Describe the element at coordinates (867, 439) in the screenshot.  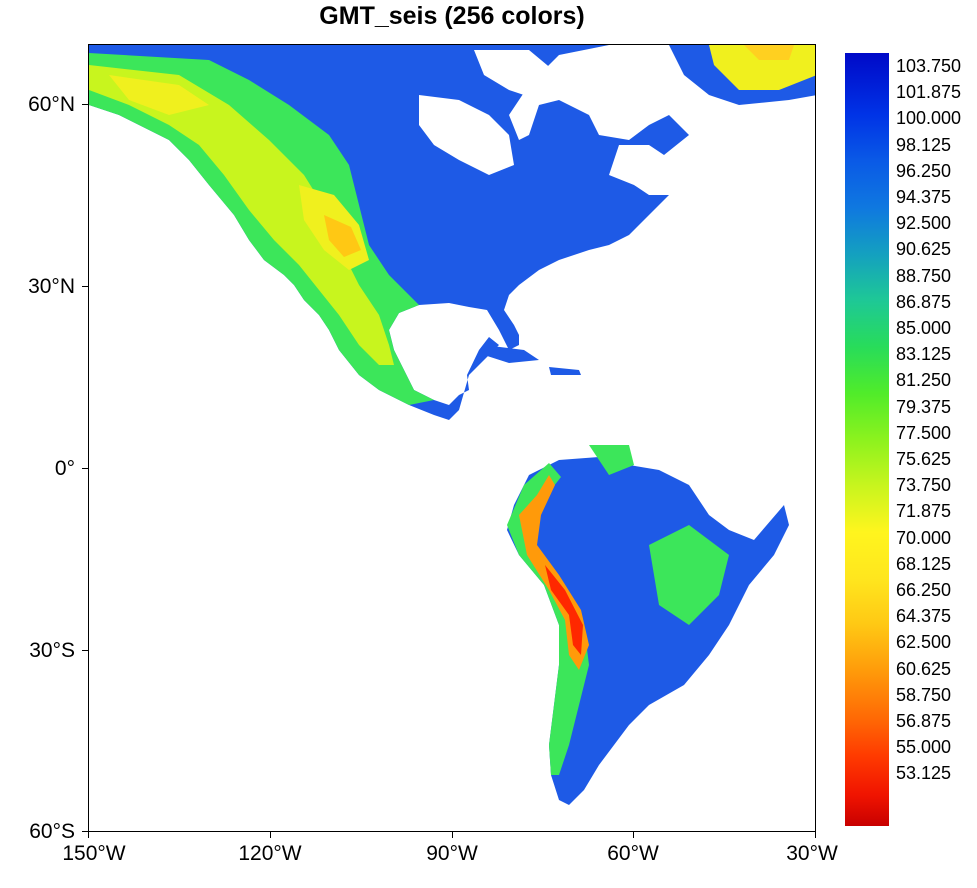
I see `colorbar` at that location.